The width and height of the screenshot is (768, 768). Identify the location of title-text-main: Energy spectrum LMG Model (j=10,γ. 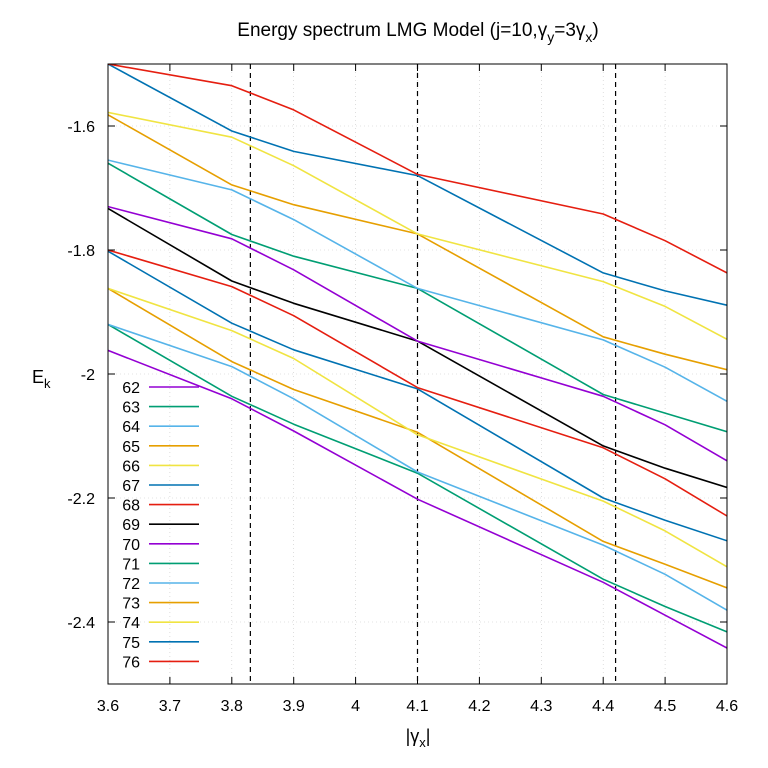
(392, 30).